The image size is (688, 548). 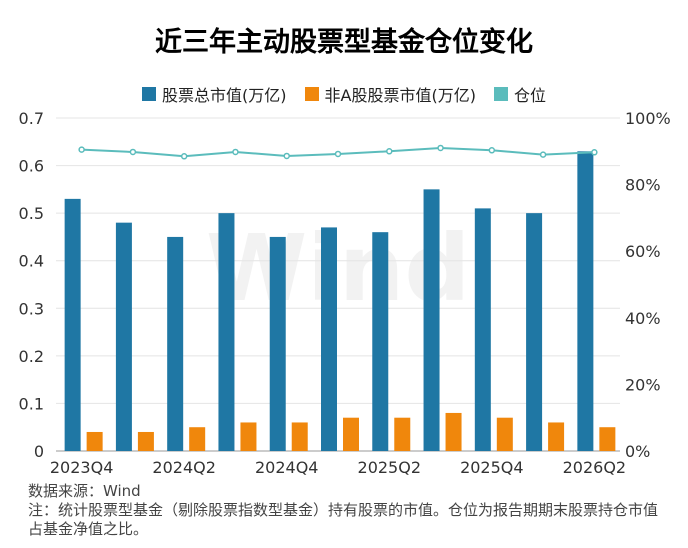 I want to click on legend-item-total: 股票总市值(万亿), so click(x=214, y=94).